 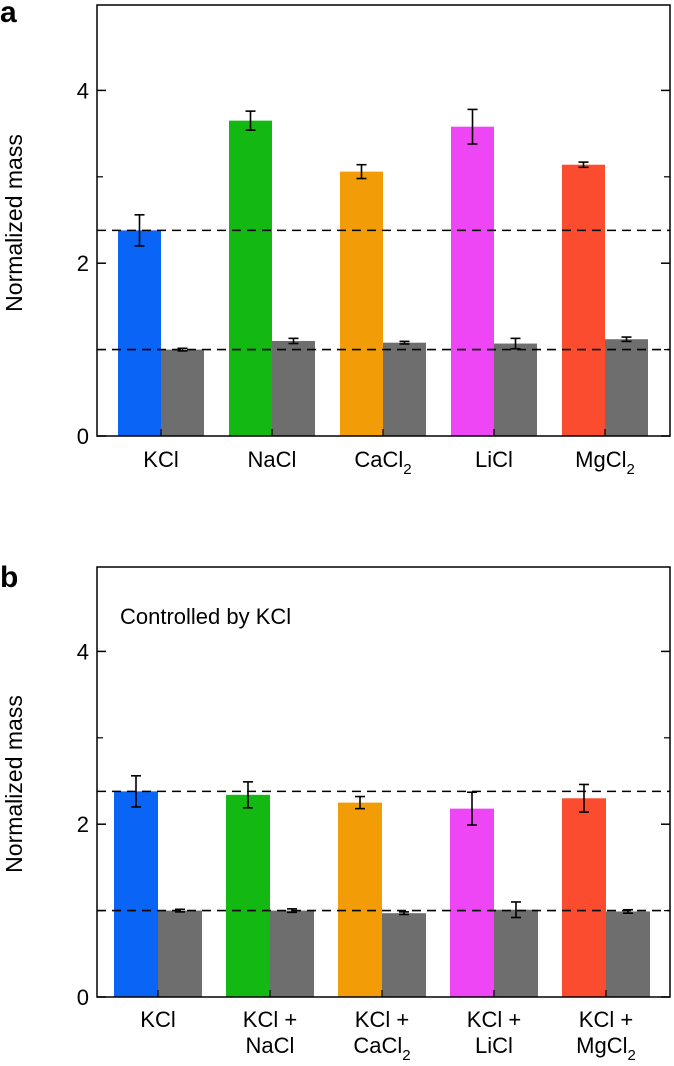 What do you see at coordinates (157, 1019) in the screenshot?
I see `panel-b-category-label: KCl` at bounding box center [157, 1019].